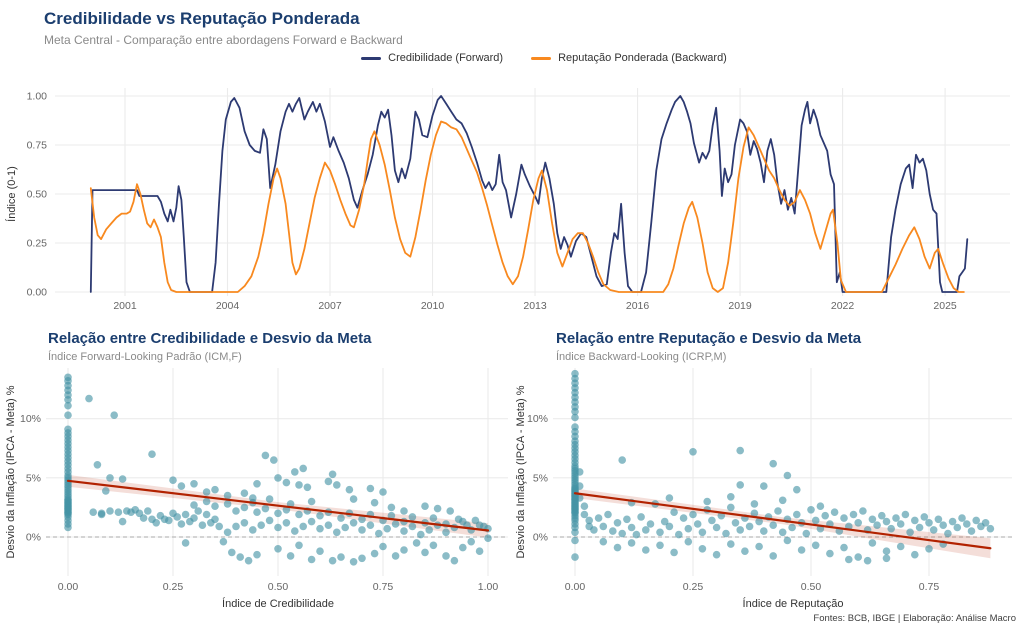 The height and width of the screenshot is (633, 1024). What do you see at coordinates (371, 58) in the screenshot?
I see `credibility-line-swatch` at bounding box center [371, 58].